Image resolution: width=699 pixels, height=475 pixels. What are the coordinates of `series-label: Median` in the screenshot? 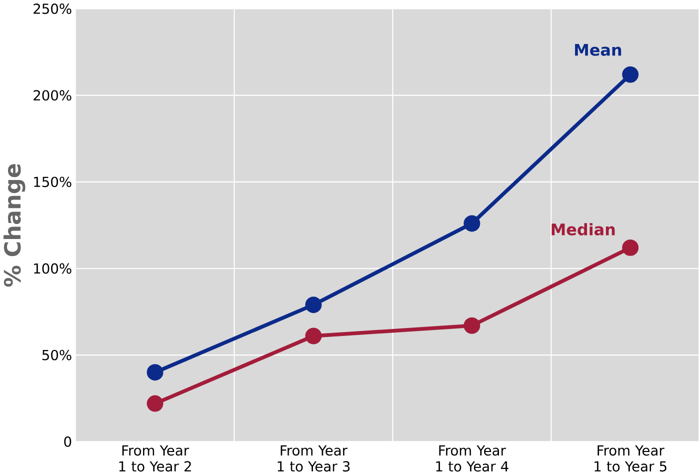 It's located at (583, 229).